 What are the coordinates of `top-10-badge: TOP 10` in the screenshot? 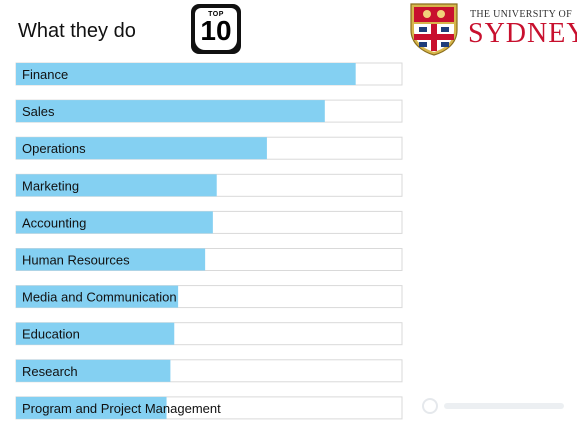 It's located at (216, 29).